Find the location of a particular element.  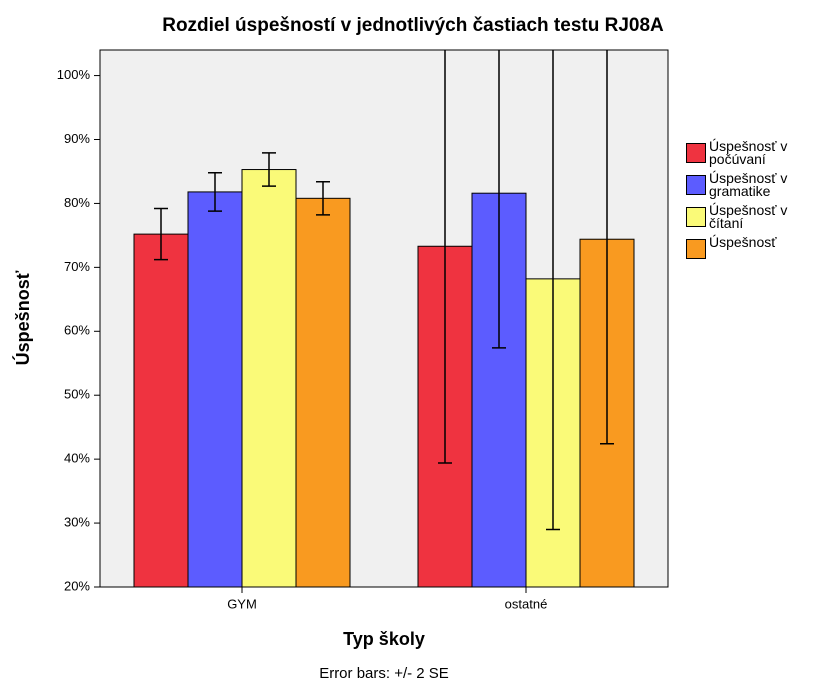

legend-label: Úspešnosť v počúvaní is located at coordinates (748, 152).